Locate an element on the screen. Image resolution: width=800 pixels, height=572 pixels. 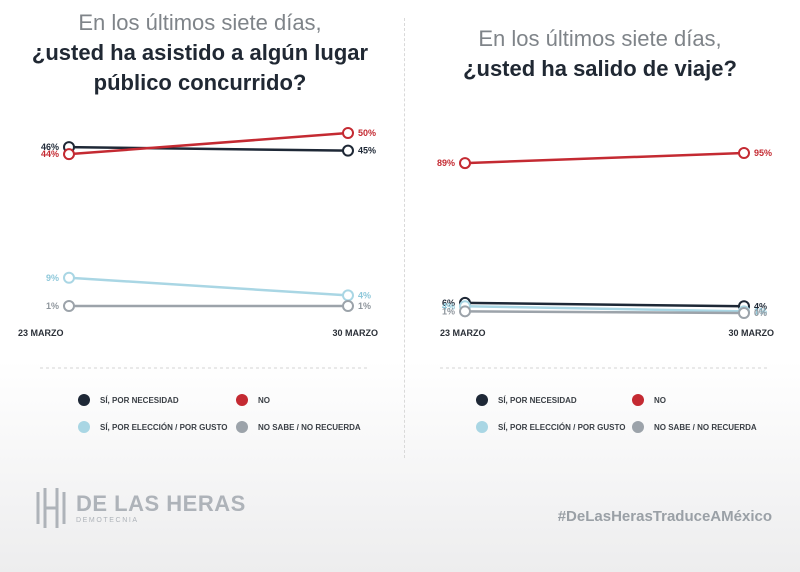
data-label: 45% is located at coordinates (367, 151).